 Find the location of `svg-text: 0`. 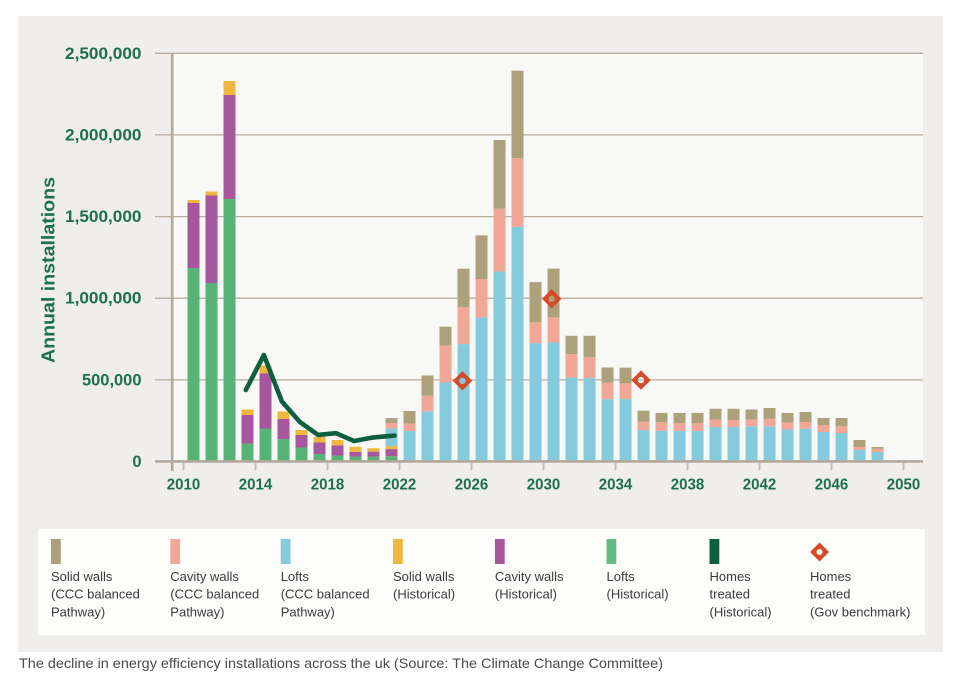

svg-text: 0 is located at coordinates (136, 462).